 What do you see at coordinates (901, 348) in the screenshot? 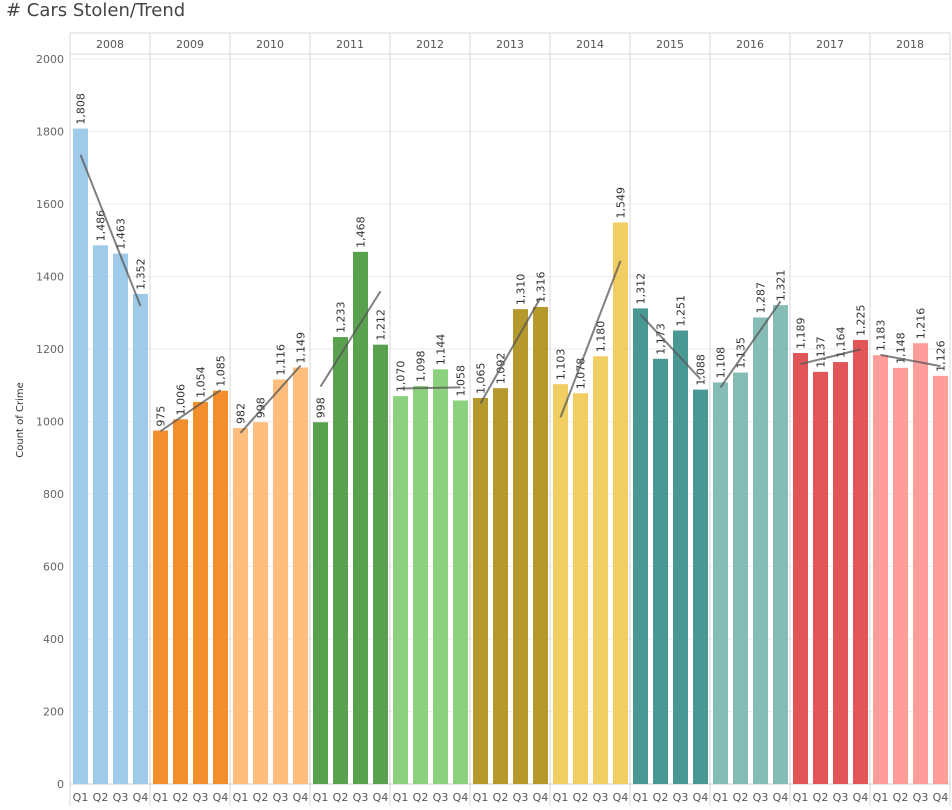
I see `data-label: 1,148` at bounding box center [901, 348].